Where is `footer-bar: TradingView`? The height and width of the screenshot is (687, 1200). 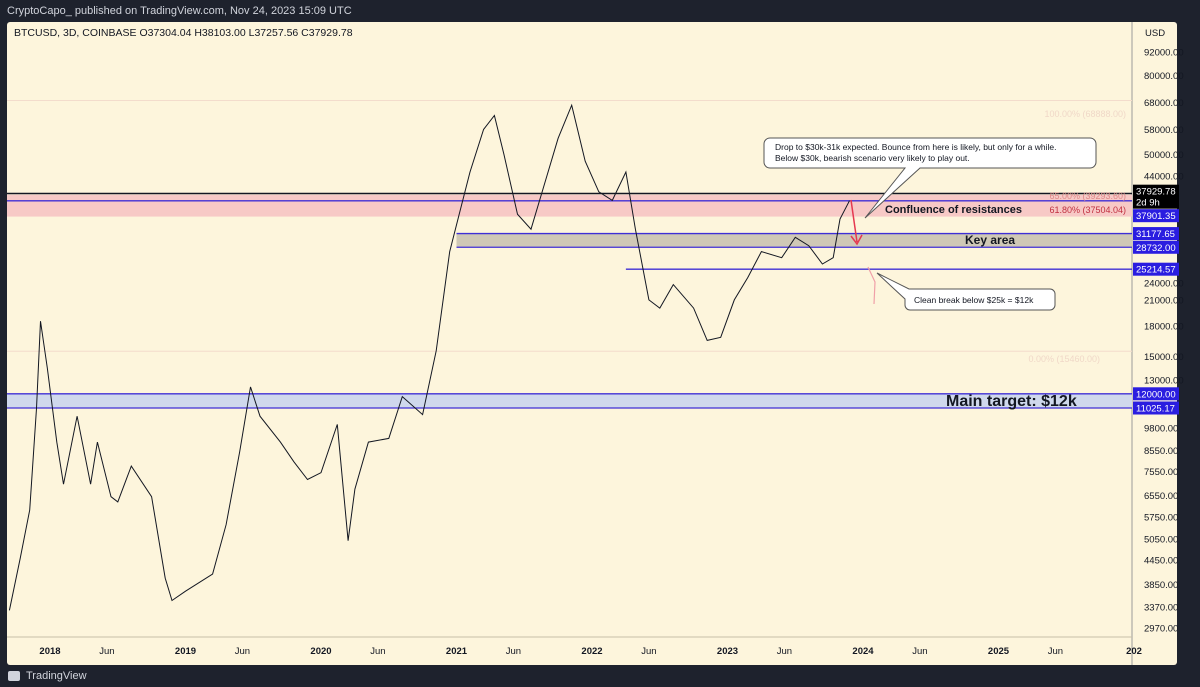 footer-bar: TradingView is located at coordinates (600, 676).